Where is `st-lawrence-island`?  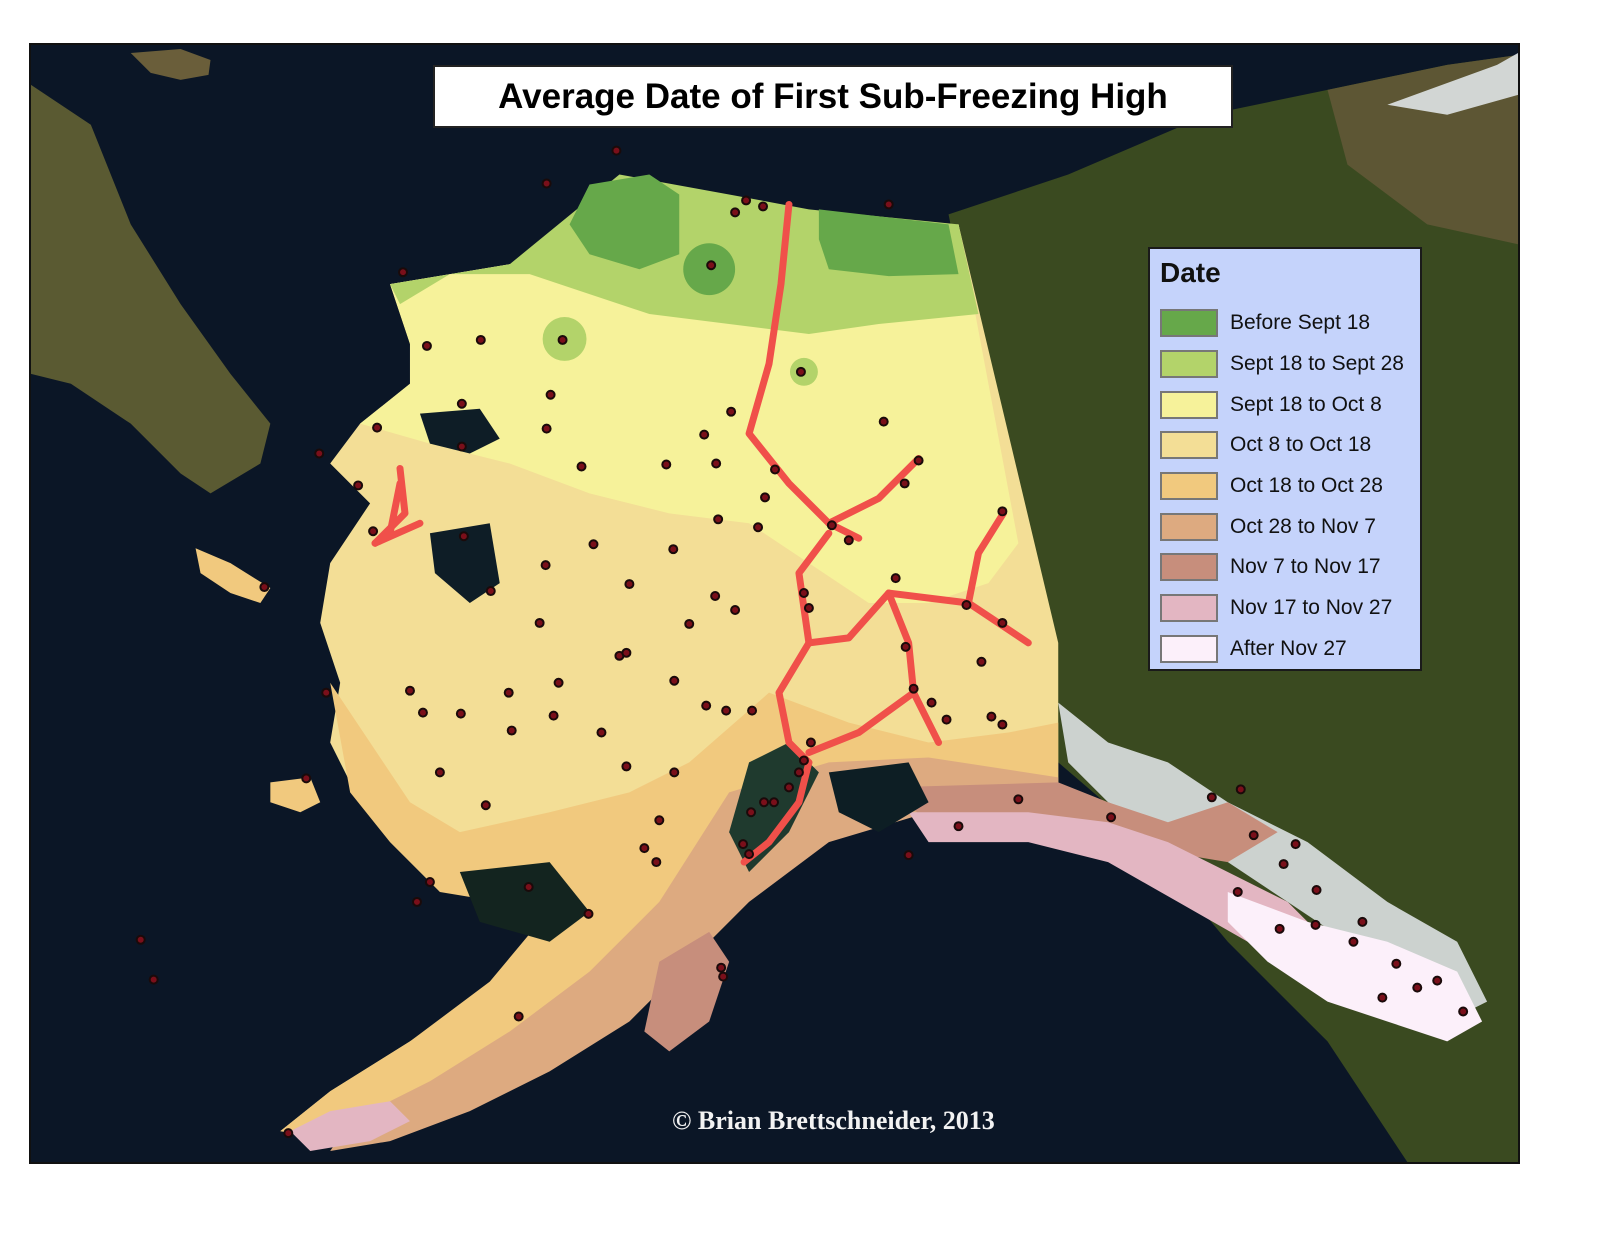
st-lawrence-island is located at coordinates (233, 576).